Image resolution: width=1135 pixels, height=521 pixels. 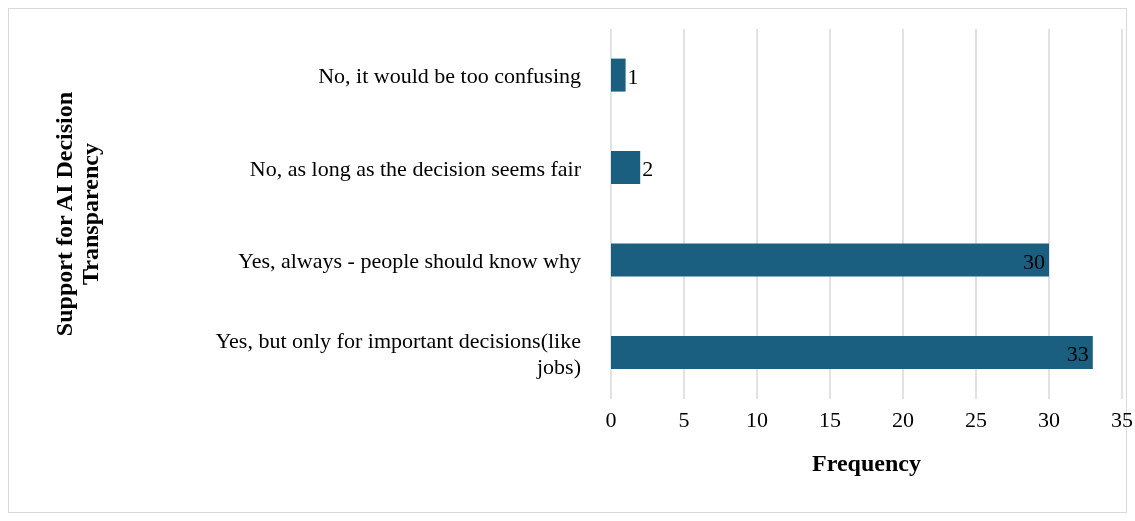 I want to click on x-tick-label: 0, so click(x=611, y=419).